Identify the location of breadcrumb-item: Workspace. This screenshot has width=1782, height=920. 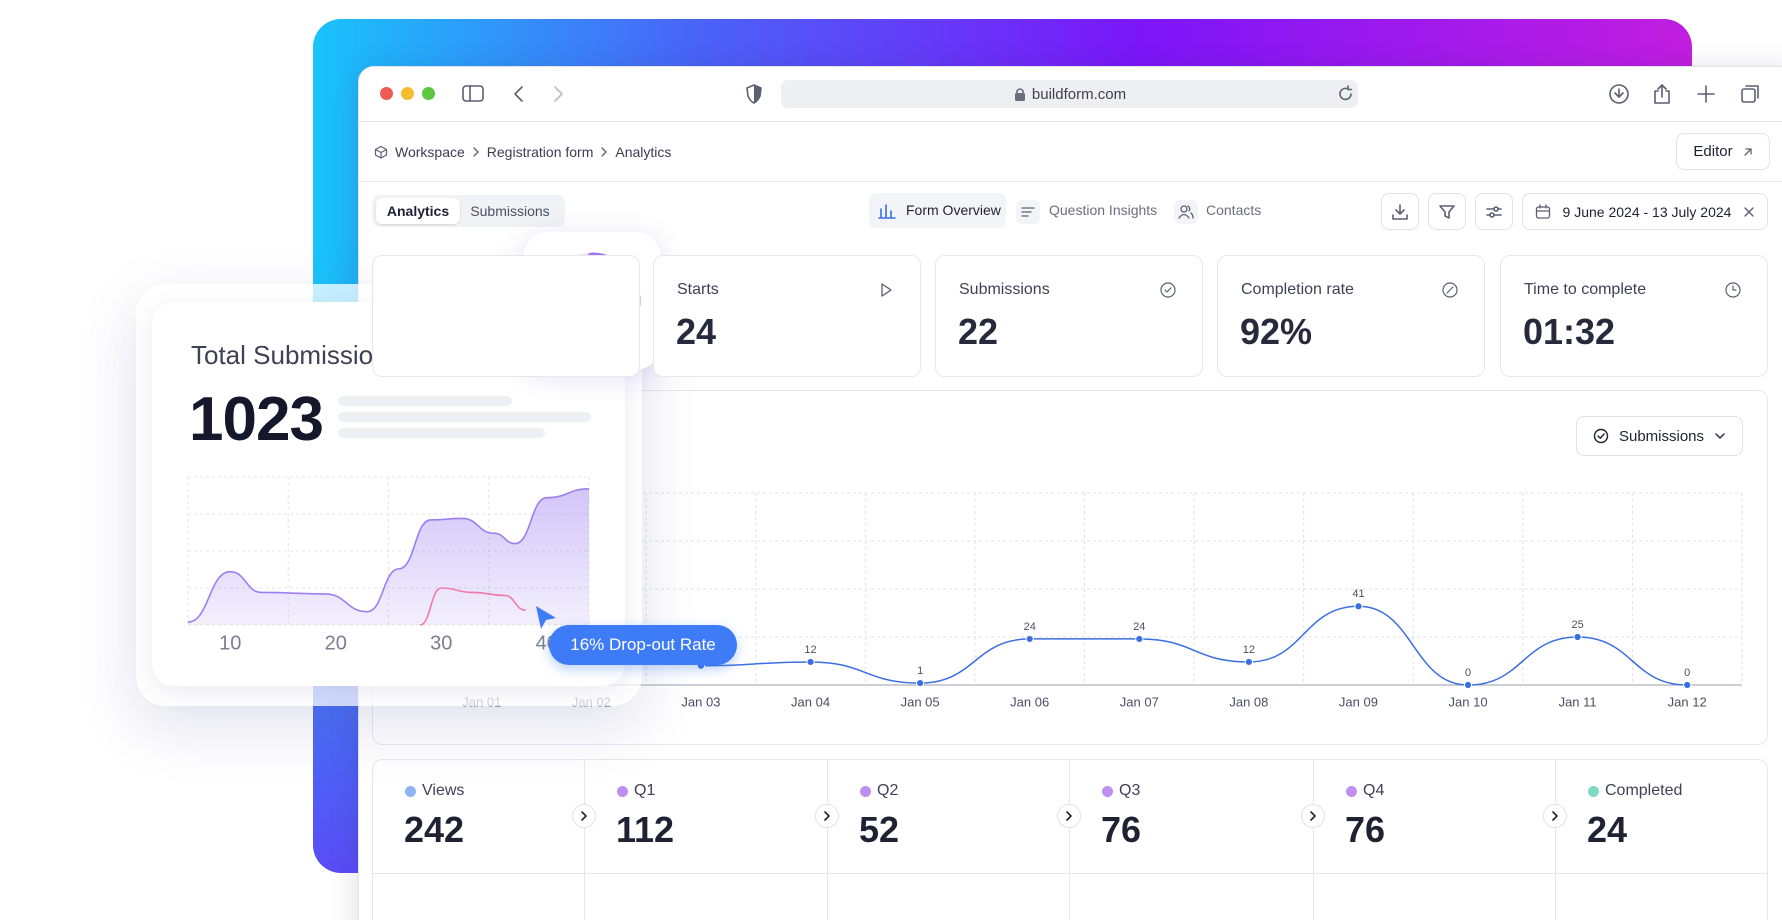
(430, 152).